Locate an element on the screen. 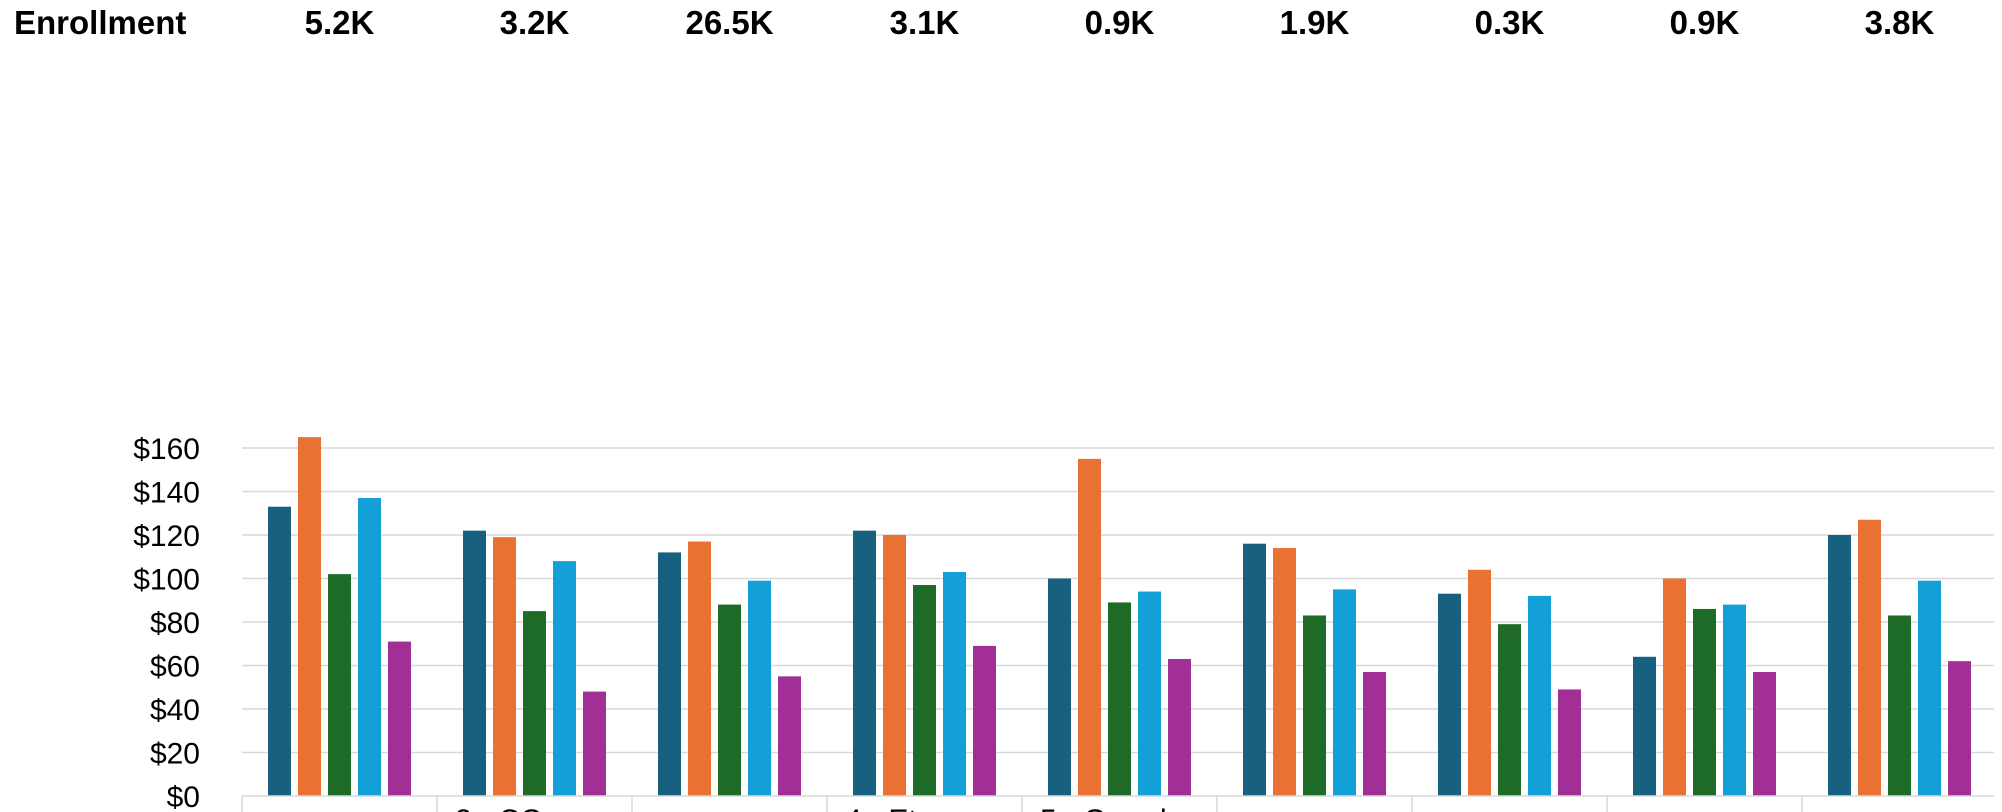 This screenshot has height=812, width=2002. enrollment-value: 3.2K is located at coordinates (535, 22).